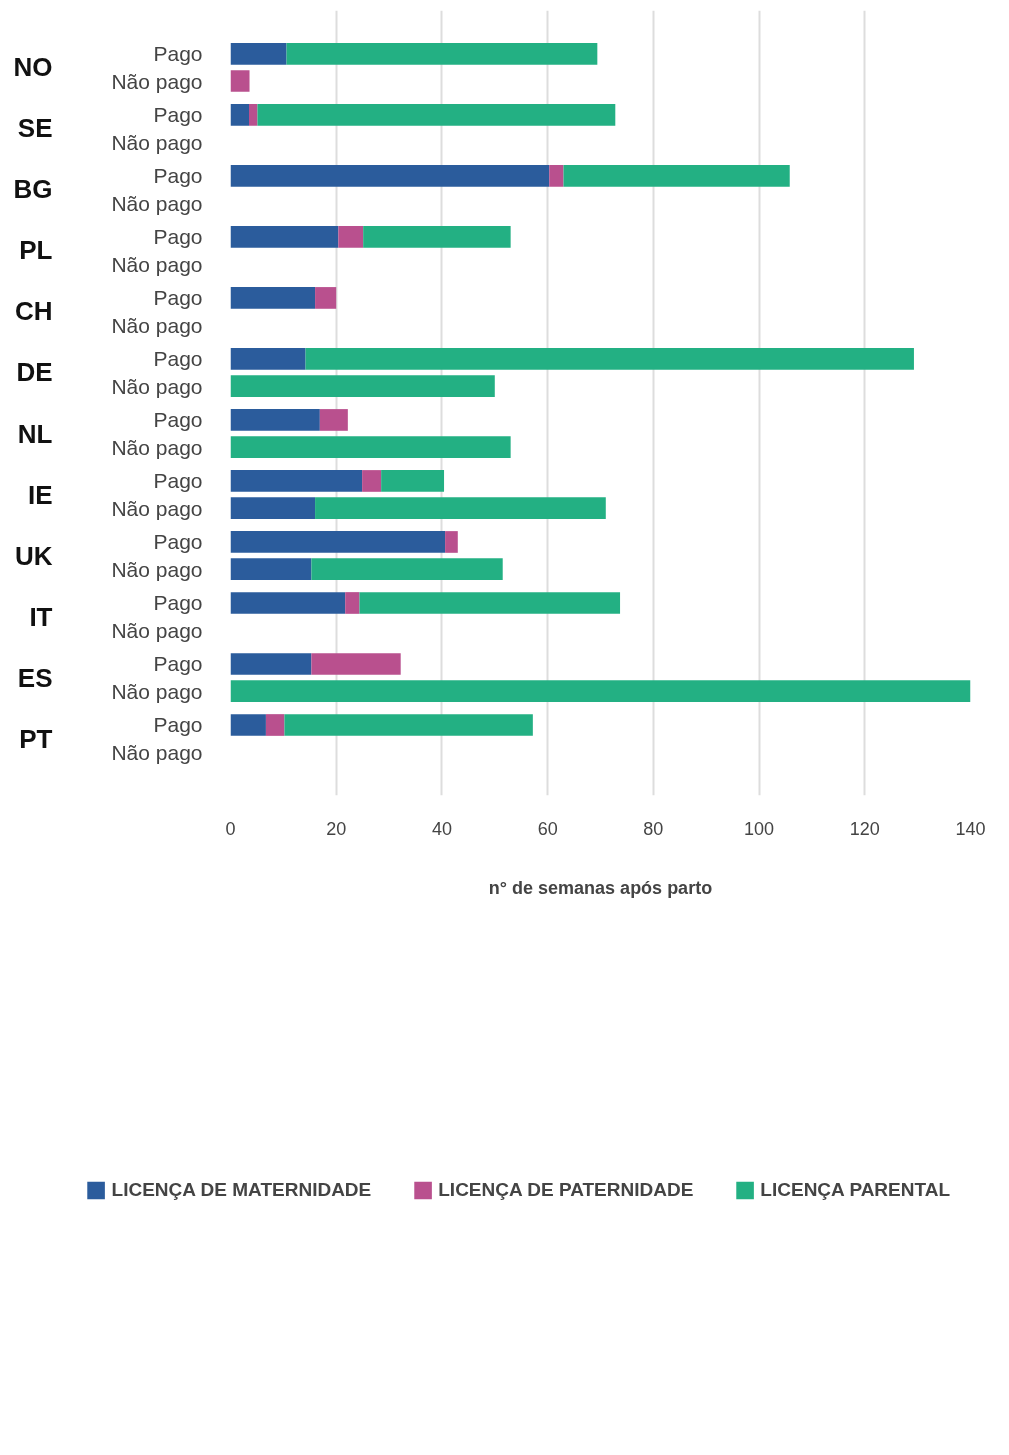 The height and width of the screenshot is (1455, 1009). What do you see at coordinates (40, 494) in the screenshot?
I see `text: IE` at bounding box center [40, 494].